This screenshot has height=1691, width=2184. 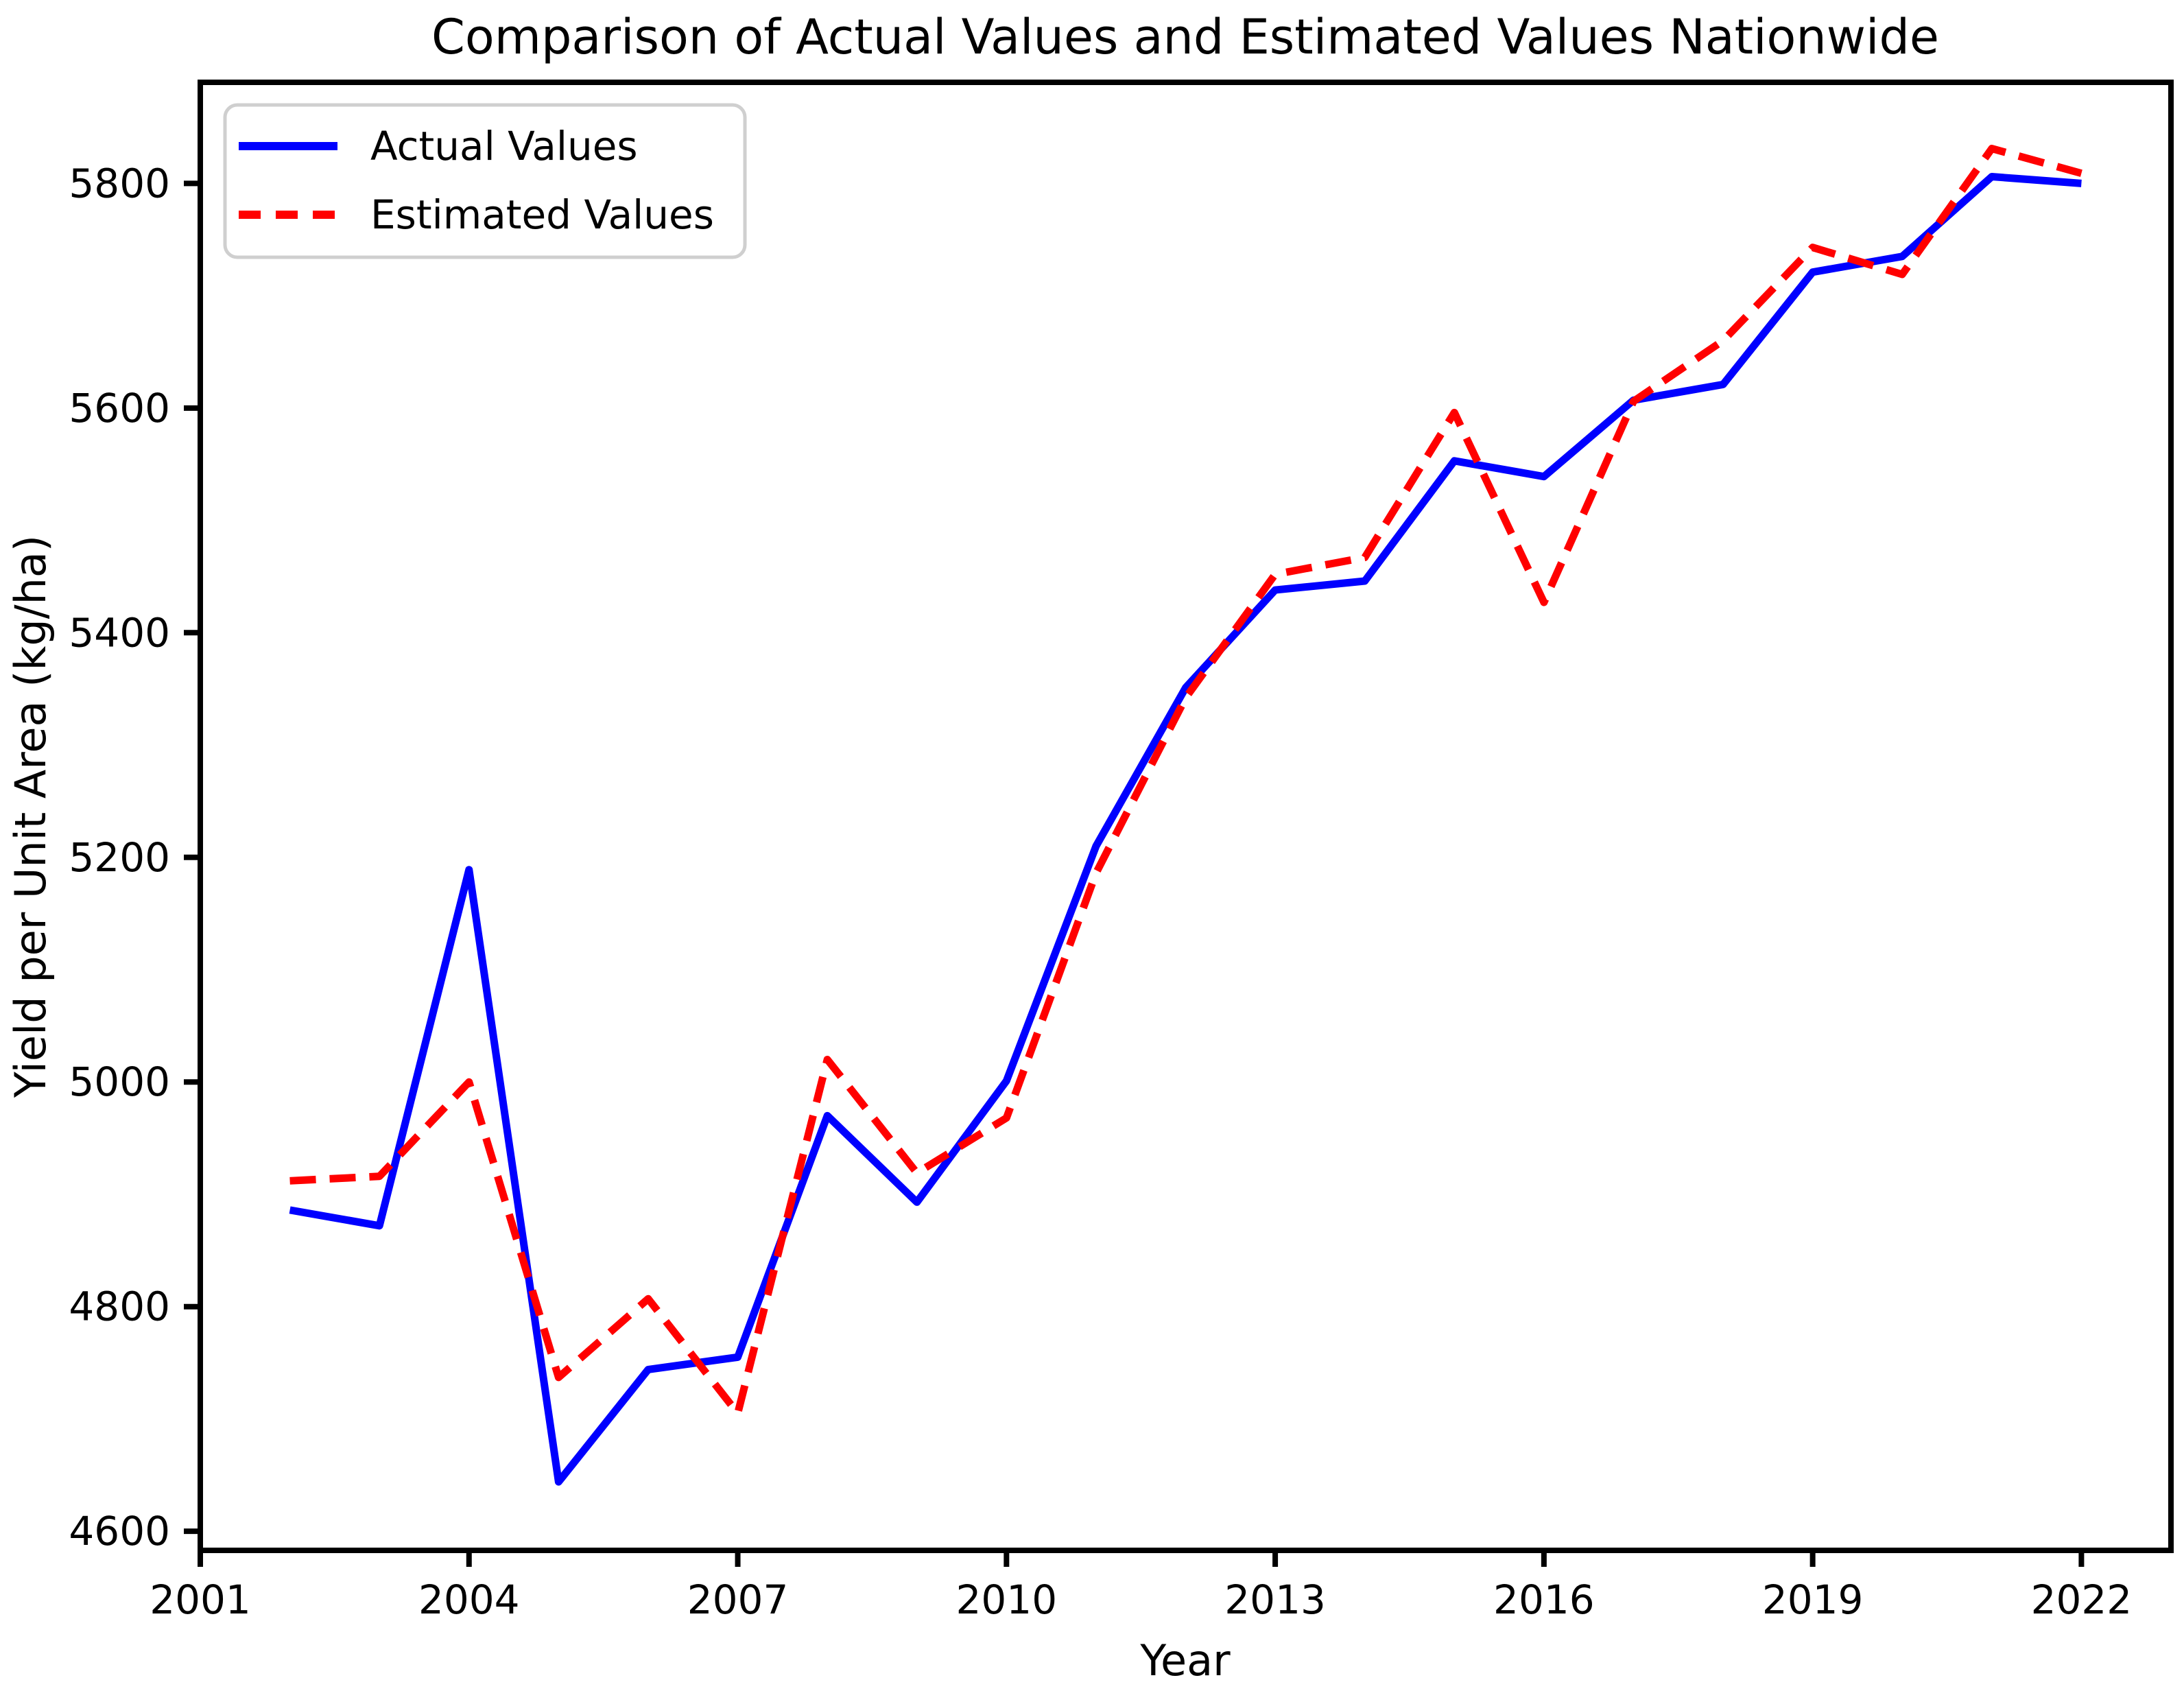 I want to click on x-axis-label: Year, so click(x=1185, y=1660).